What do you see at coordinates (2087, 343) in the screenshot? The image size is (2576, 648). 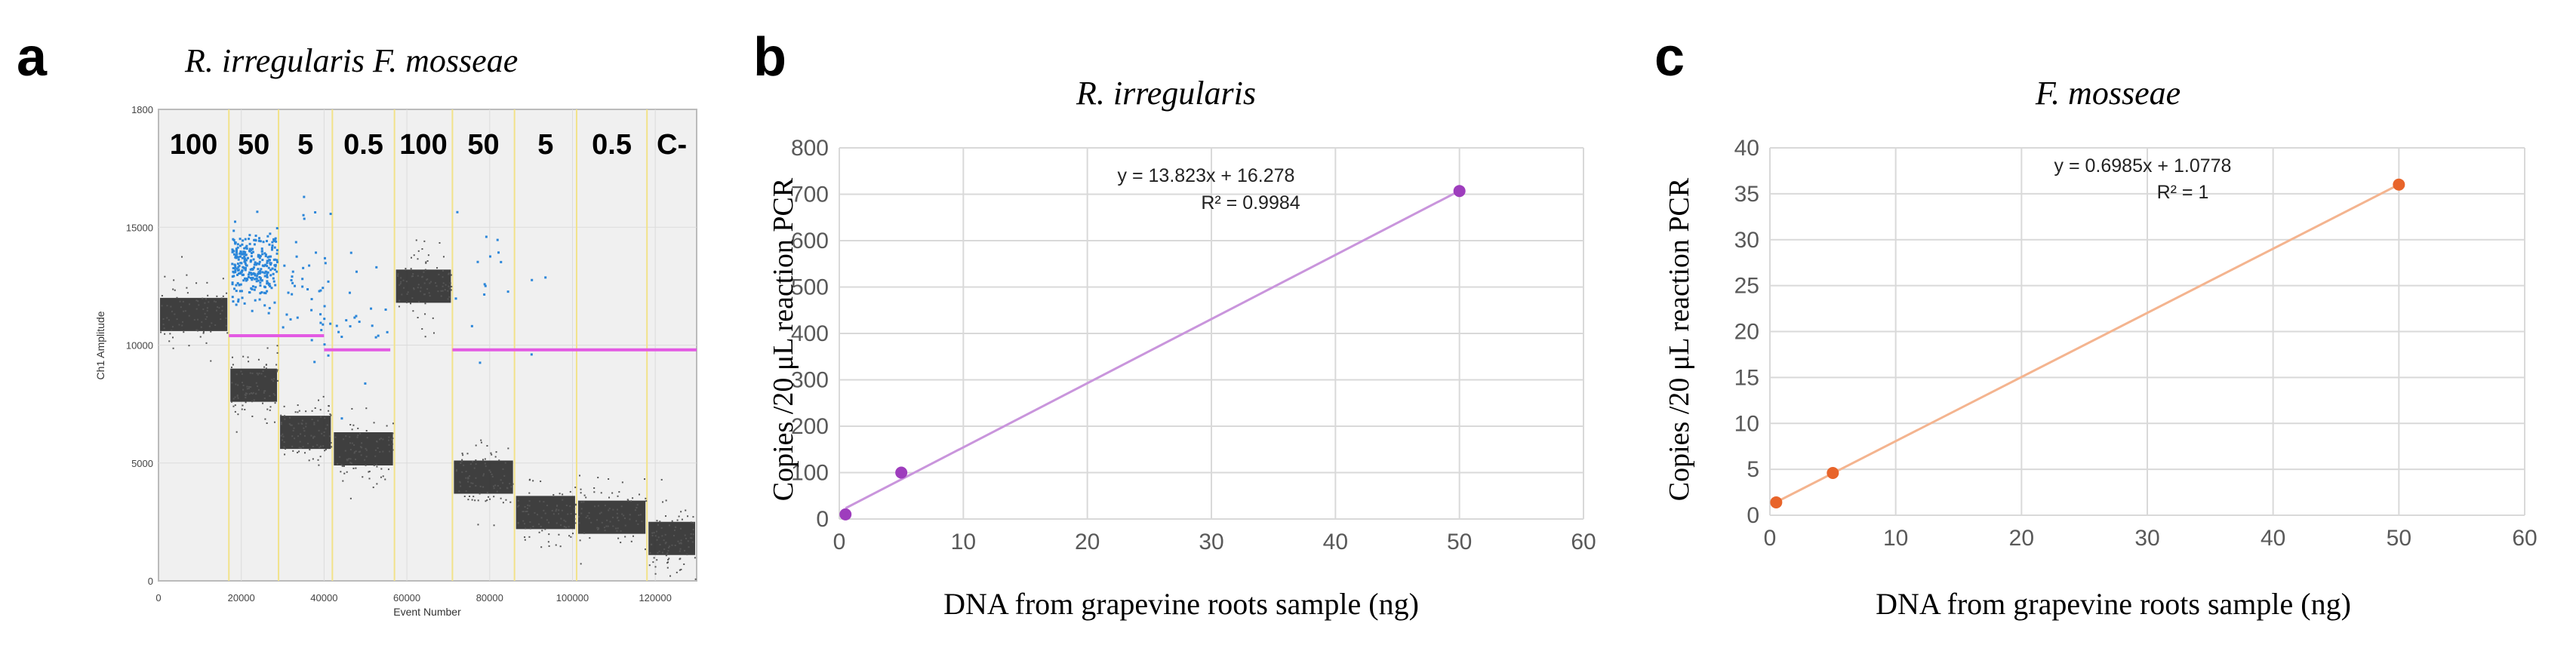 I see `chart-c-trendline` at bounding box center [2087, 343].